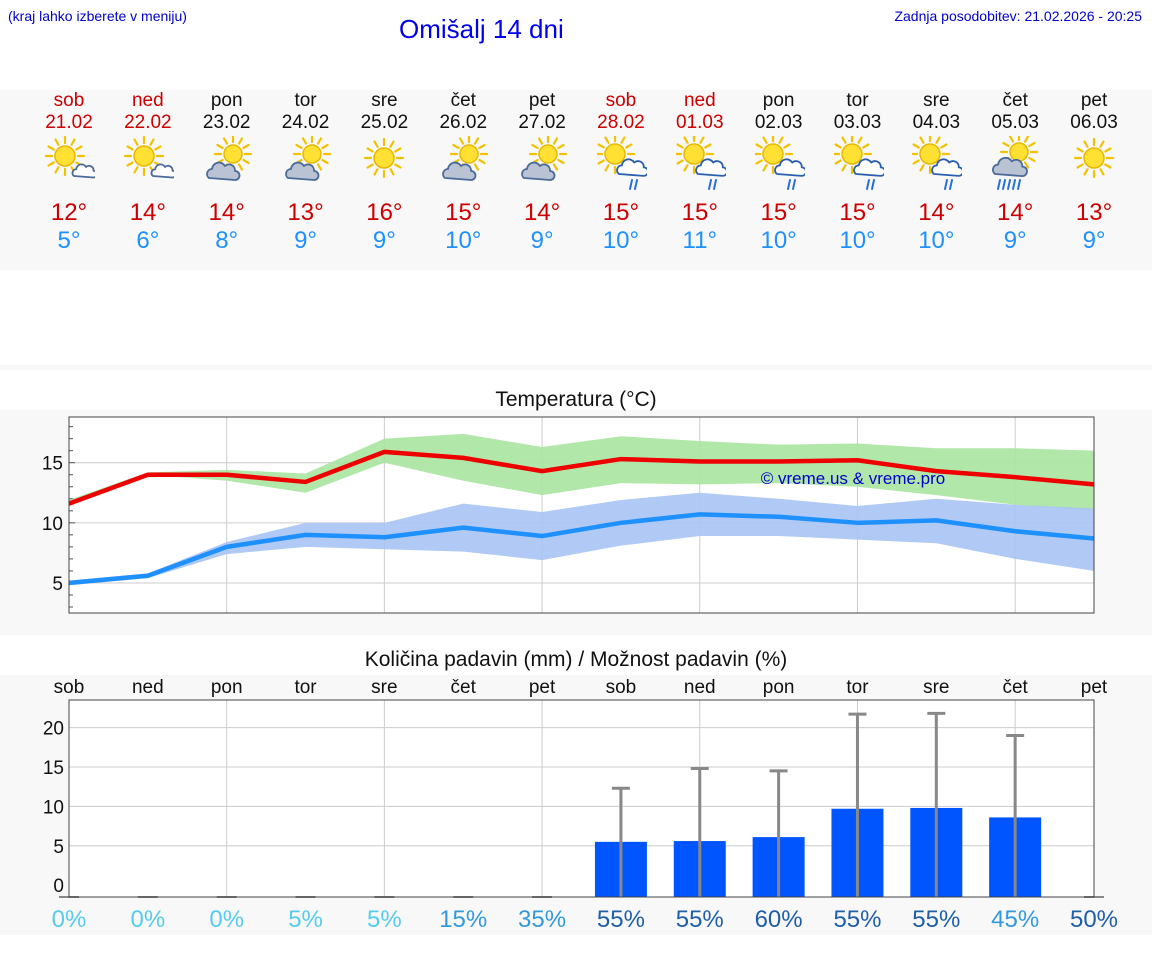 The width and height of the screenshot is (1152, 975). What do you see at coordinates (53, 768) in the screenshot?
I see `precip-ytick-label: 15` at bounding box center [53, 768].